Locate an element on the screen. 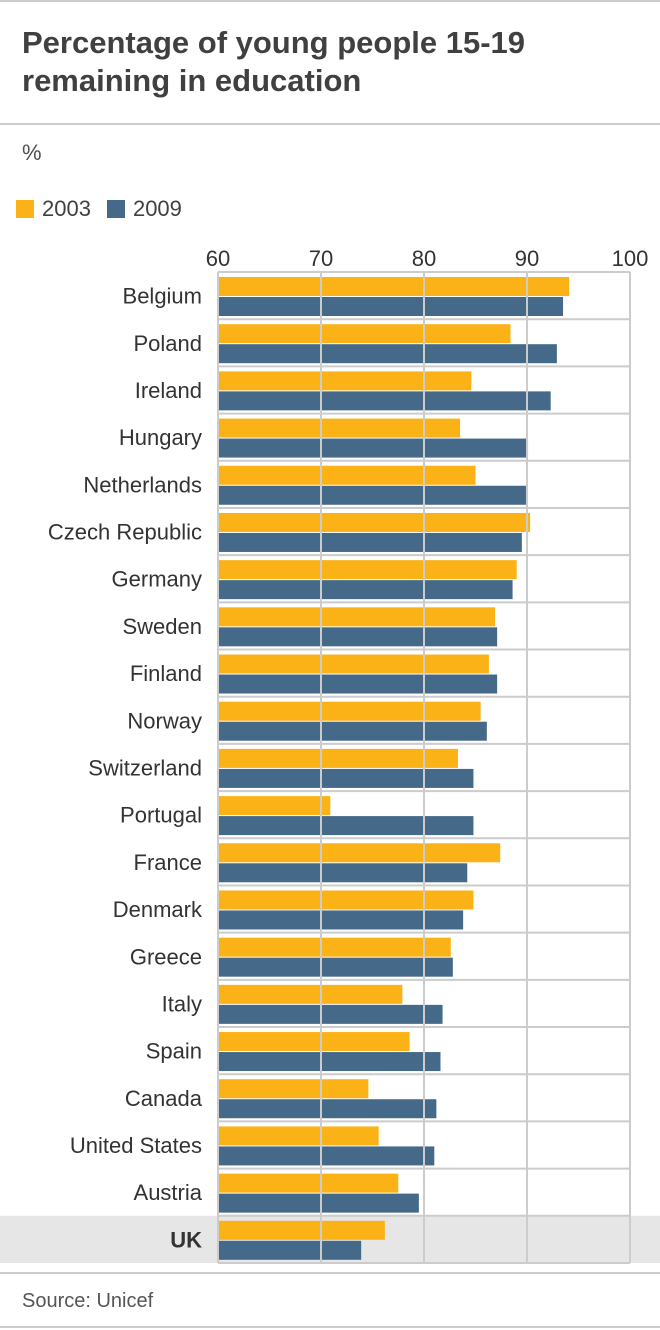 The image size is (660, 1330). category-label: Ireland is located at coordinates (168, 390).